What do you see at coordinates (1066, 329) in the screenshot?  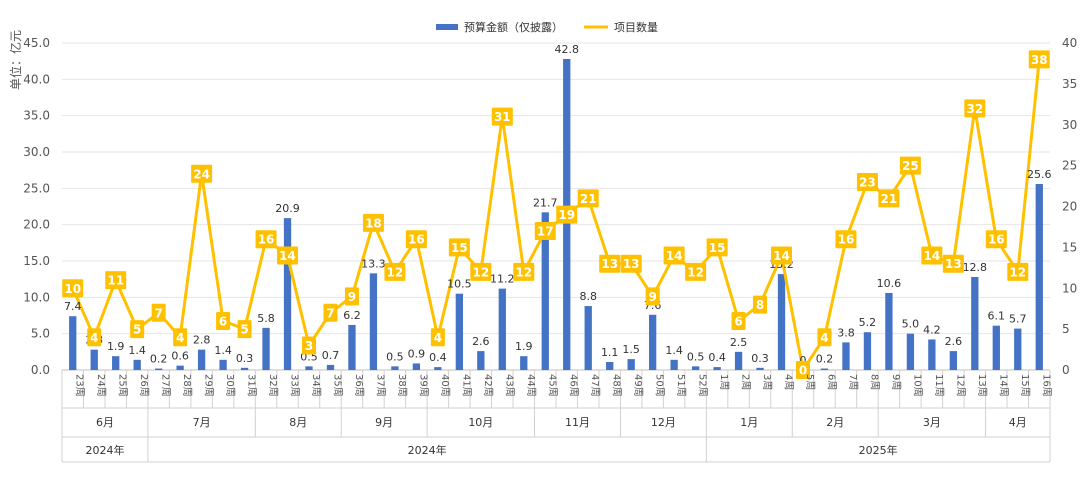 I see `y-right-tick-label: 5` at bounding box center [1066, 329].